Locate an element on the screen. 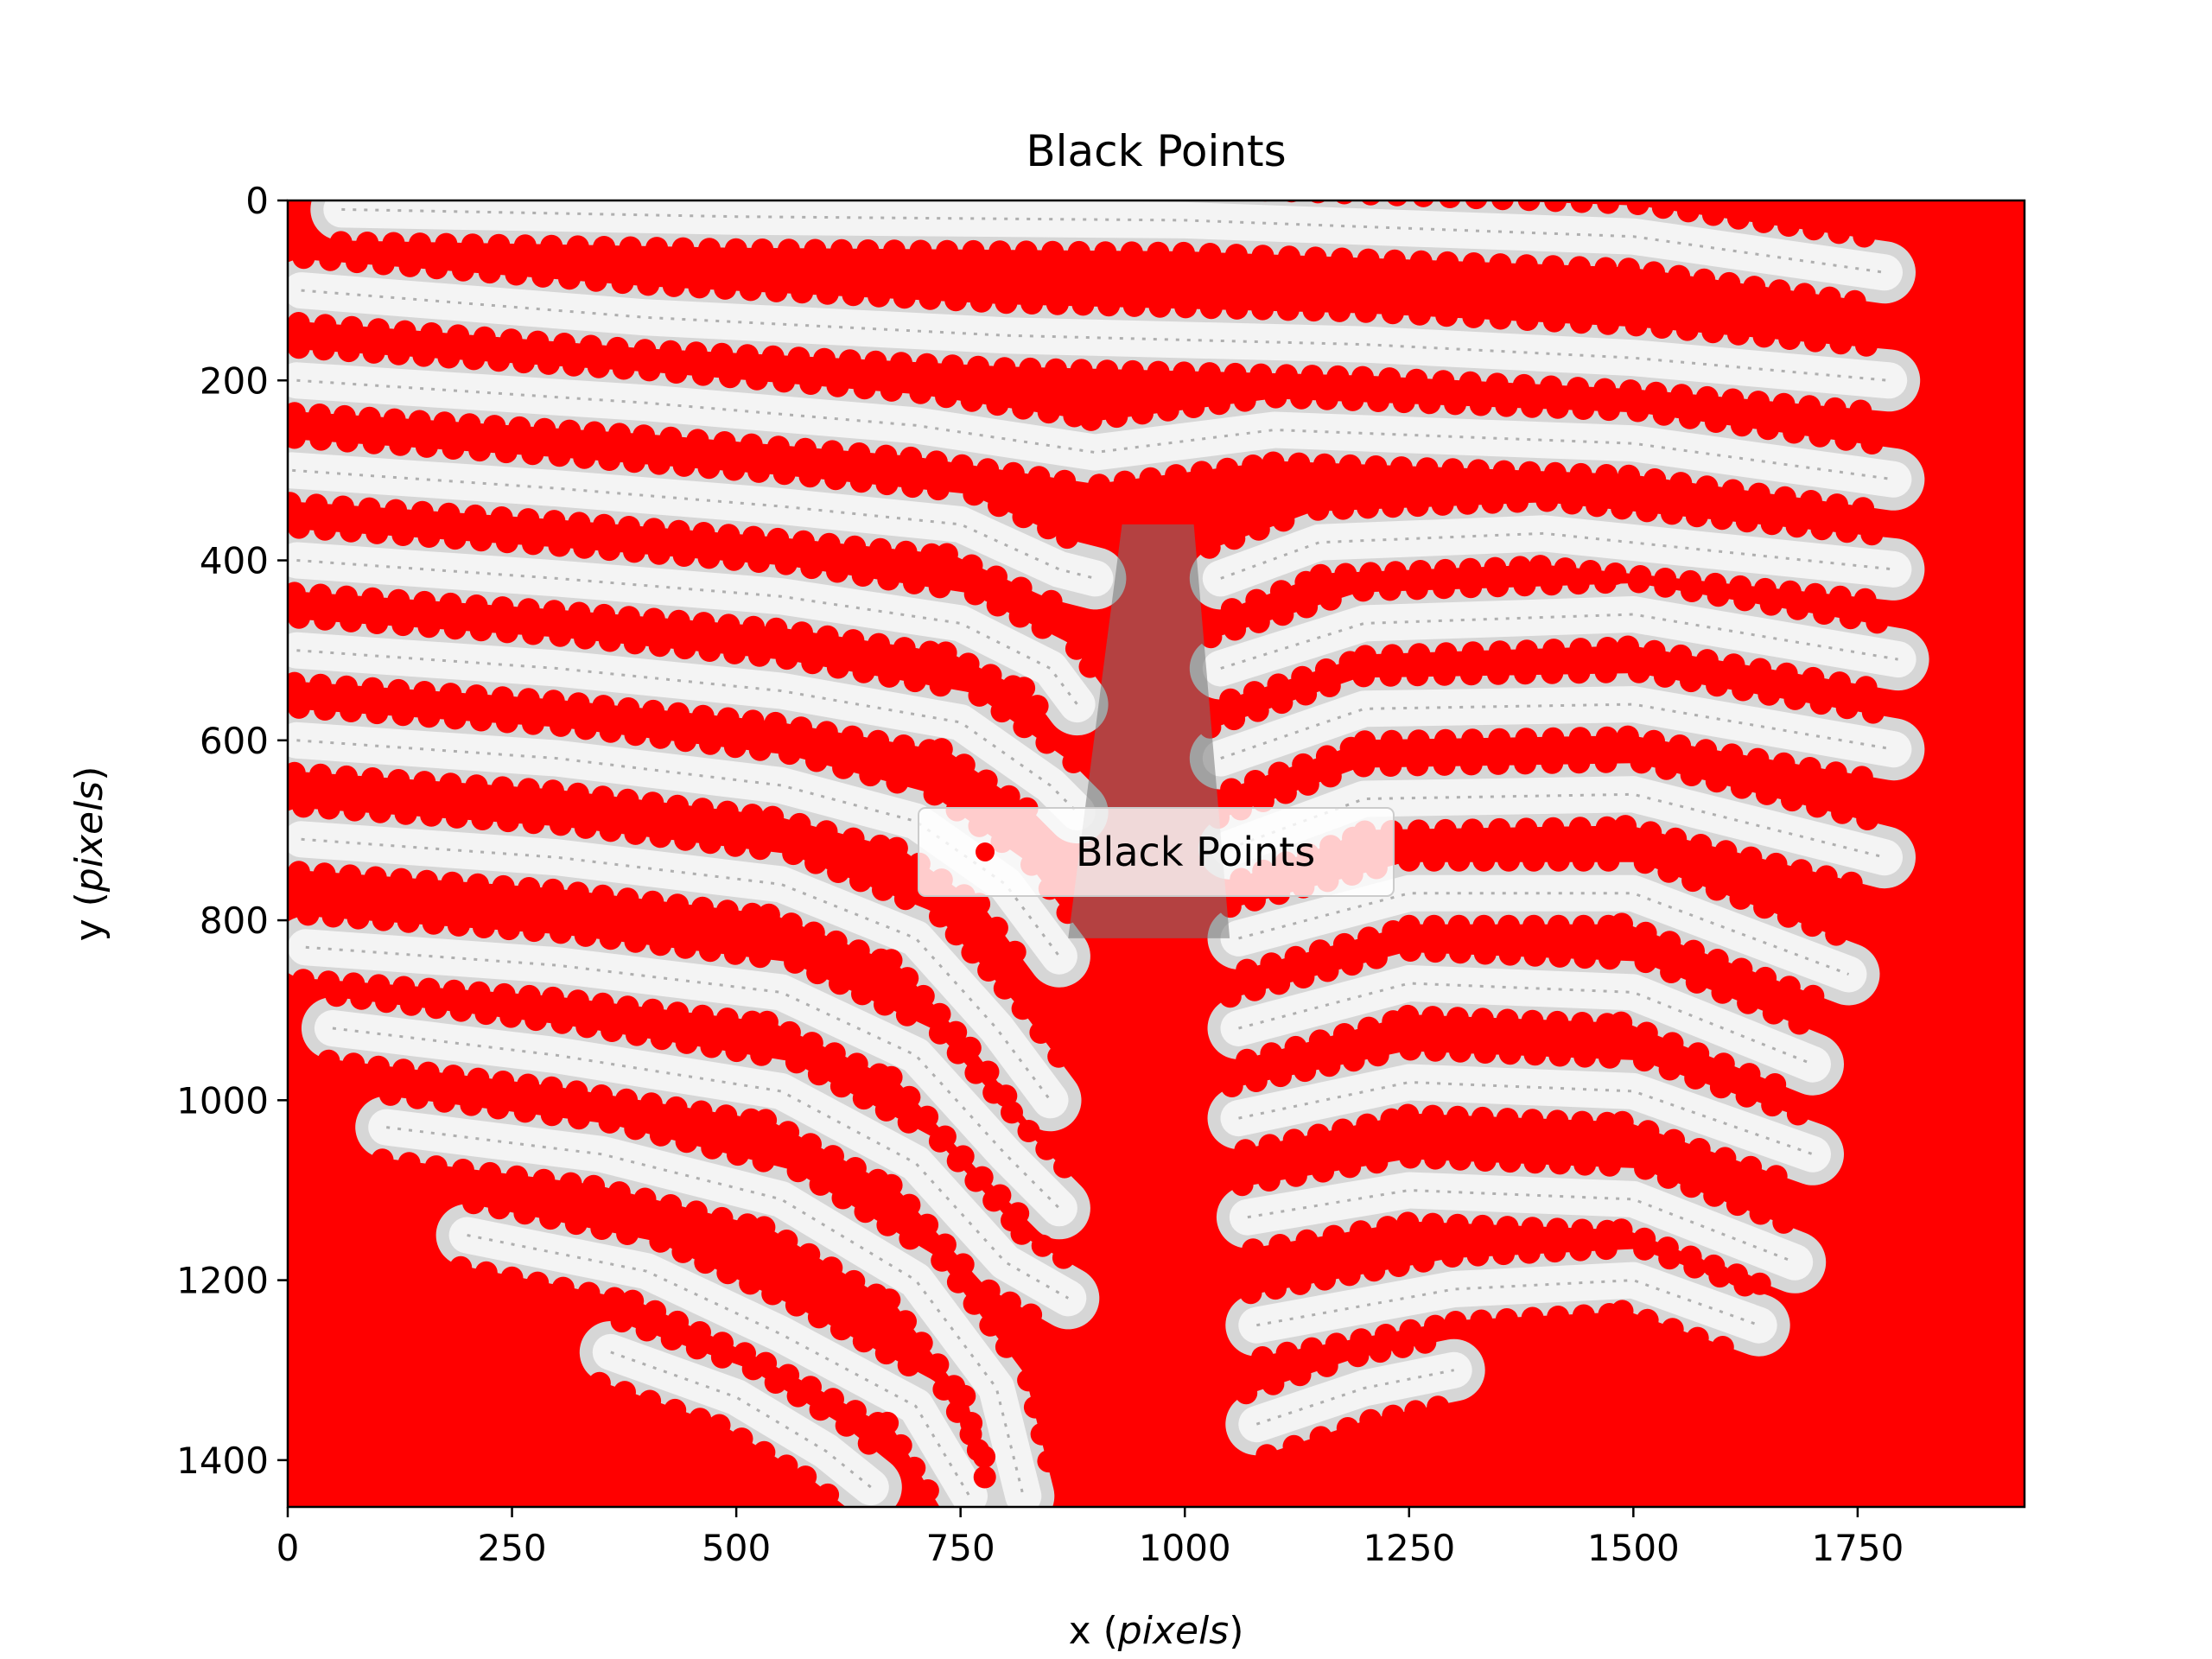 Image resolution: width=2212 pixels, height=1659 pixels. stripe-20-highlight is located at coordinates (1507, 1303).